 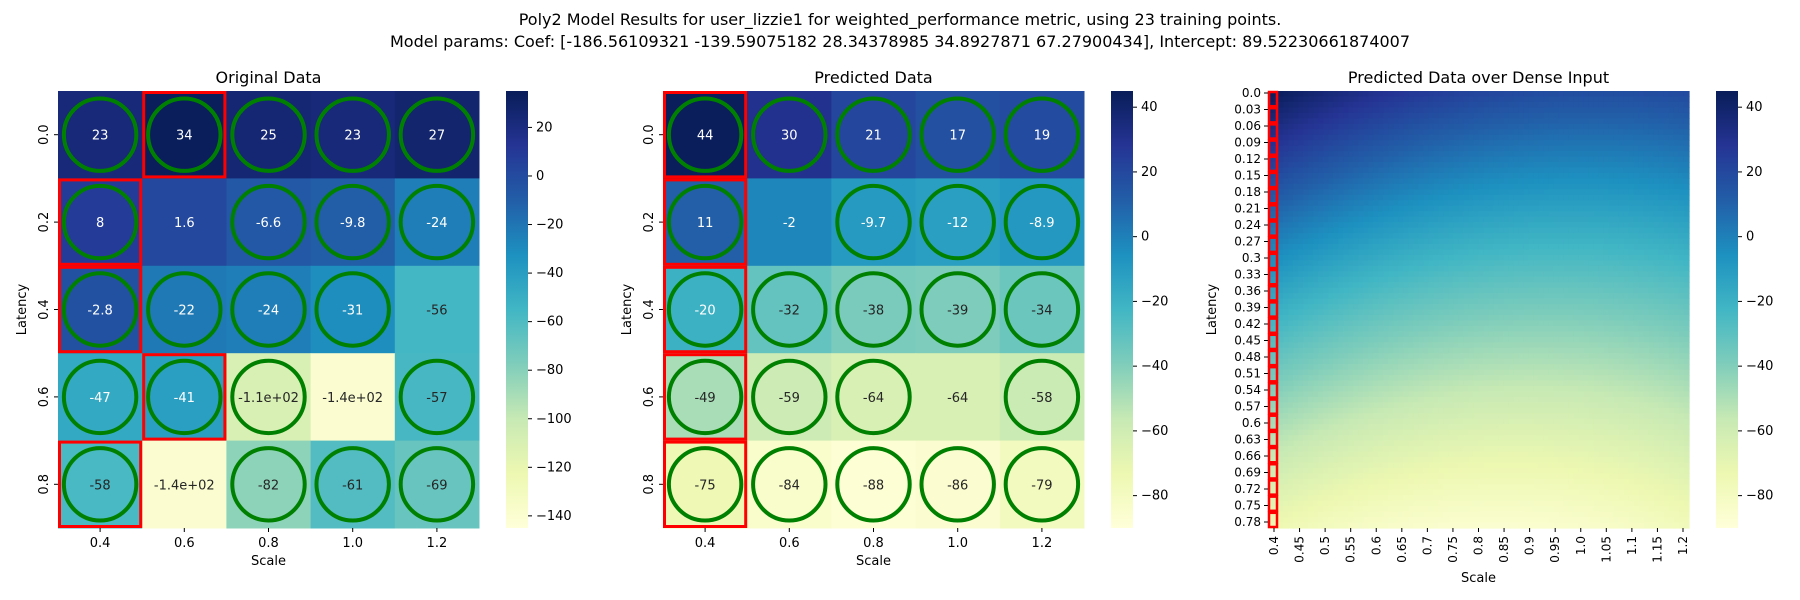 What do you see at coordinates (544, 127) in the screenshot?
I see `colorbar-tick-label: 20` at bounding box center [544, 127].